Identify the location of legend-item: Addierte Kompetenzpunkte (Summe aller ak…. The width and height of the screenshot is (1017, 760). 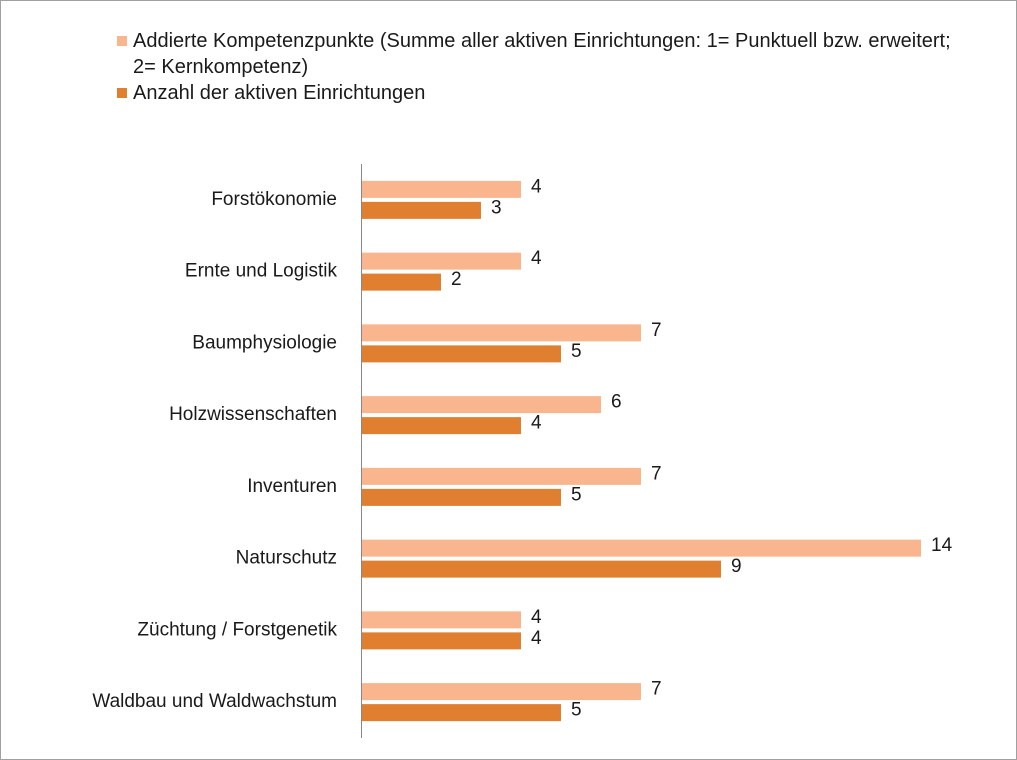
(542, 54).